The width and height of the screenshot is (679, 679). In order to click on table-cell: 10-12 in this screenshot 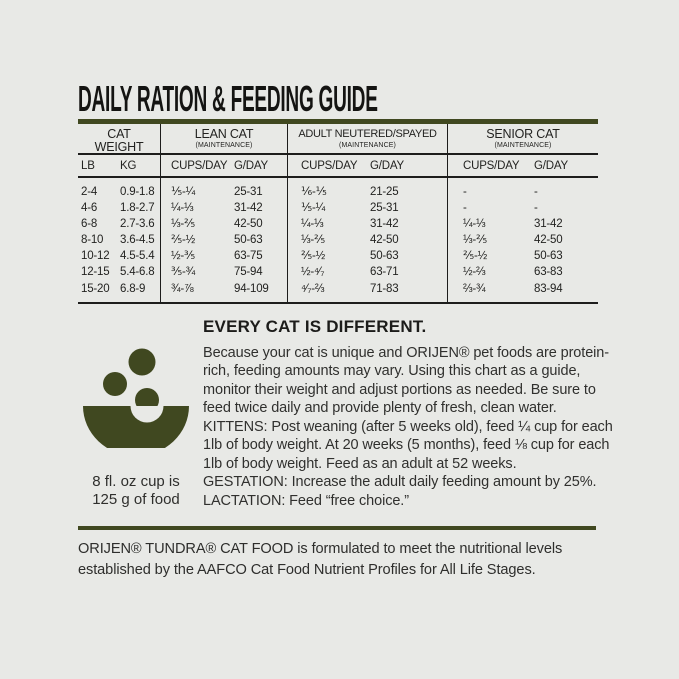, I will do `click(95, 256)`.